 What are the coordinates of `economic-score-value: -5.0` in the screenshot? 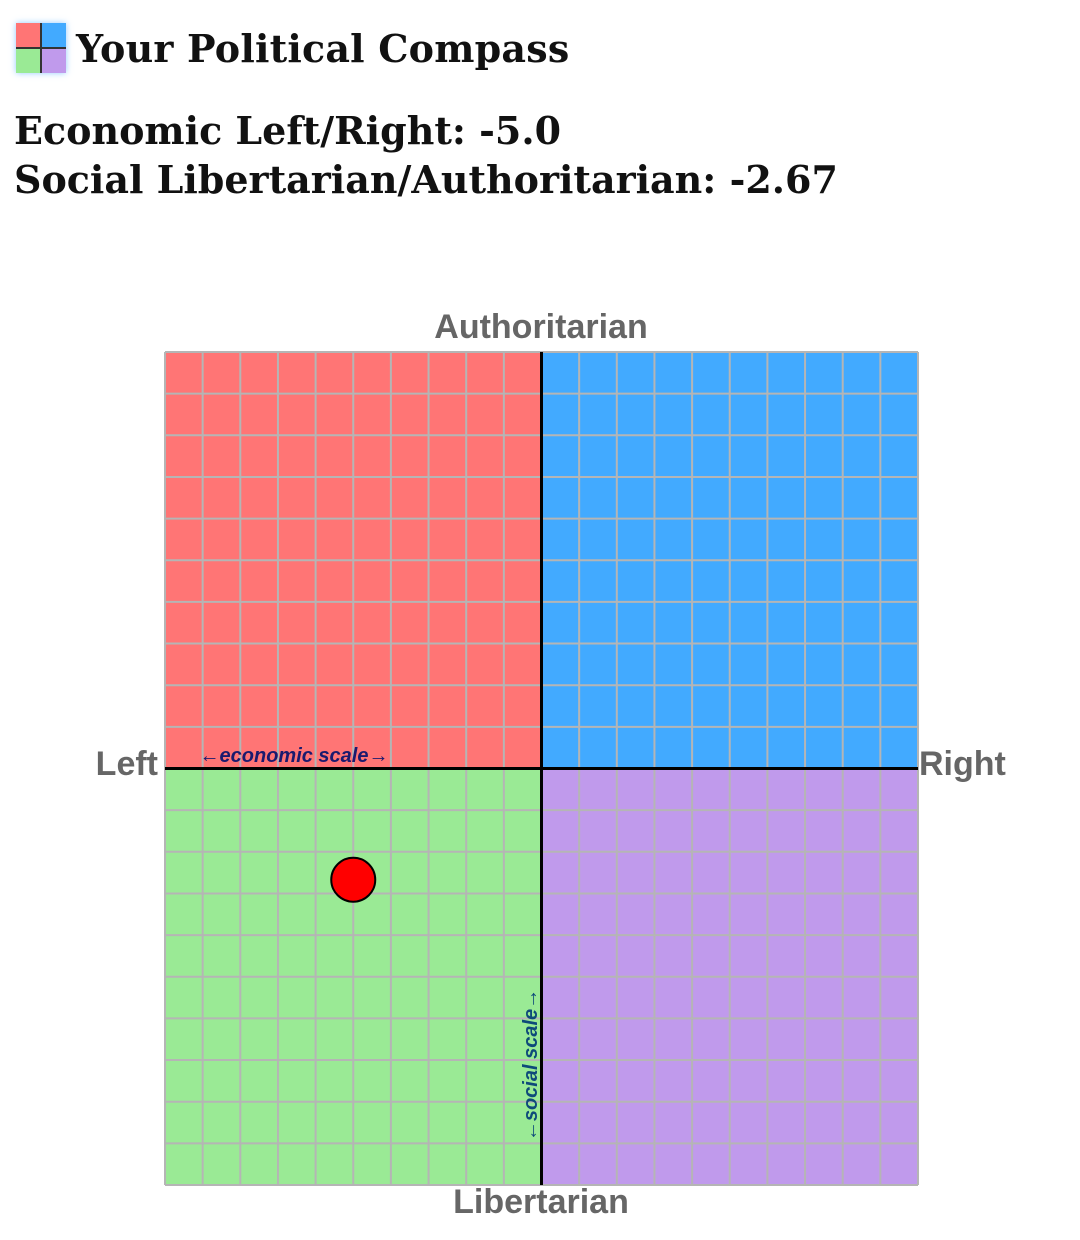 It's located at (520, 130).